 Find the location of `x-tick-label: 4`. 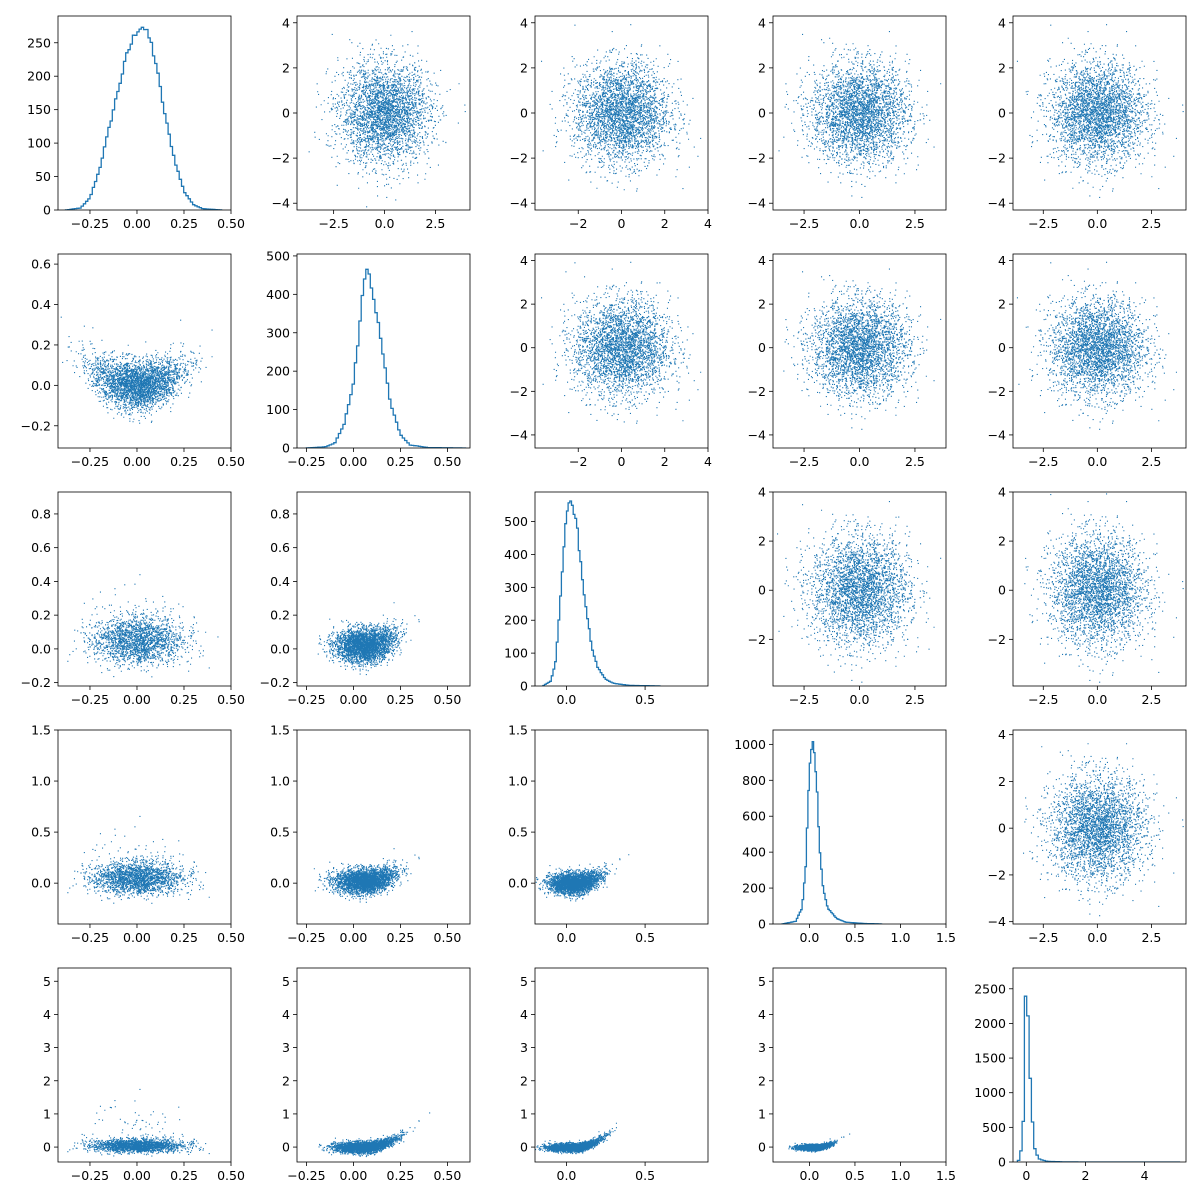

x-tick-label: 4 is located at coordinates (708, 461).